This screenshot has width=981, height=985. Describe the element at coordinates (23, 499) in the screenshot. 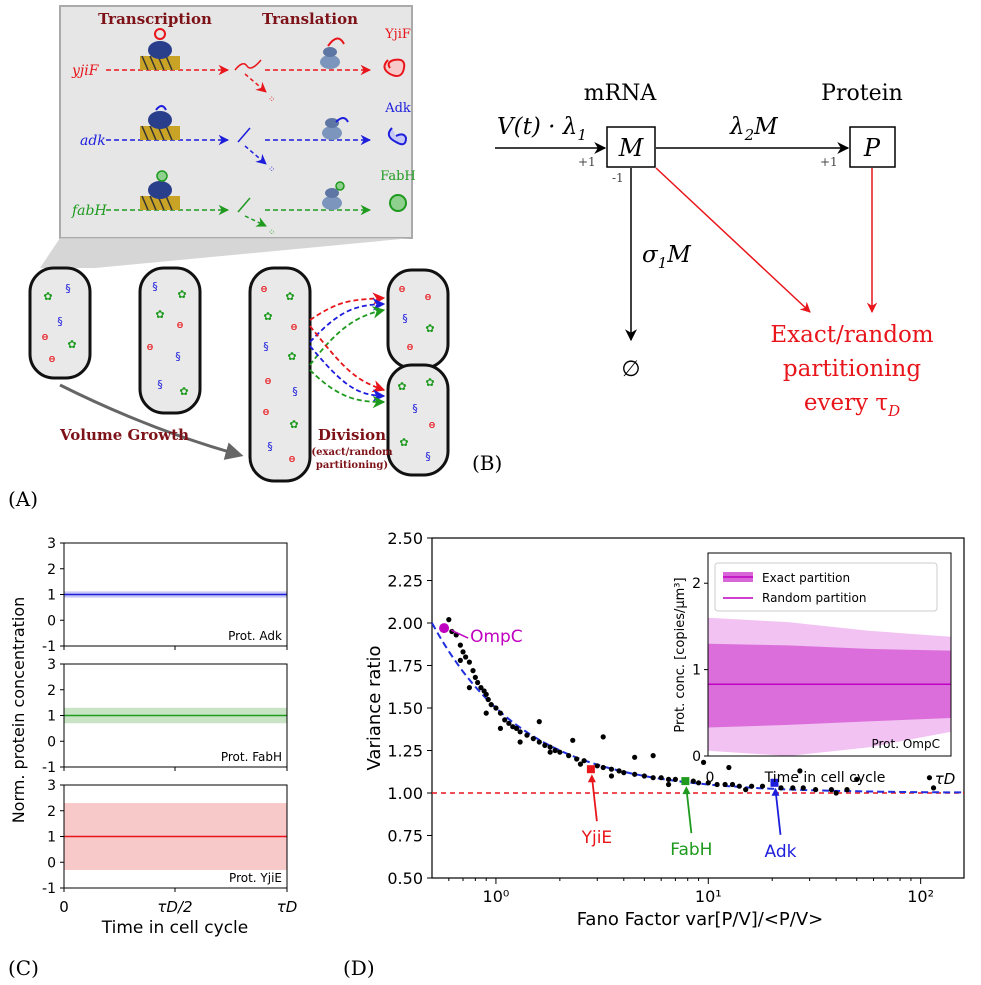

I see `panel-a-label: (A)` at that location.